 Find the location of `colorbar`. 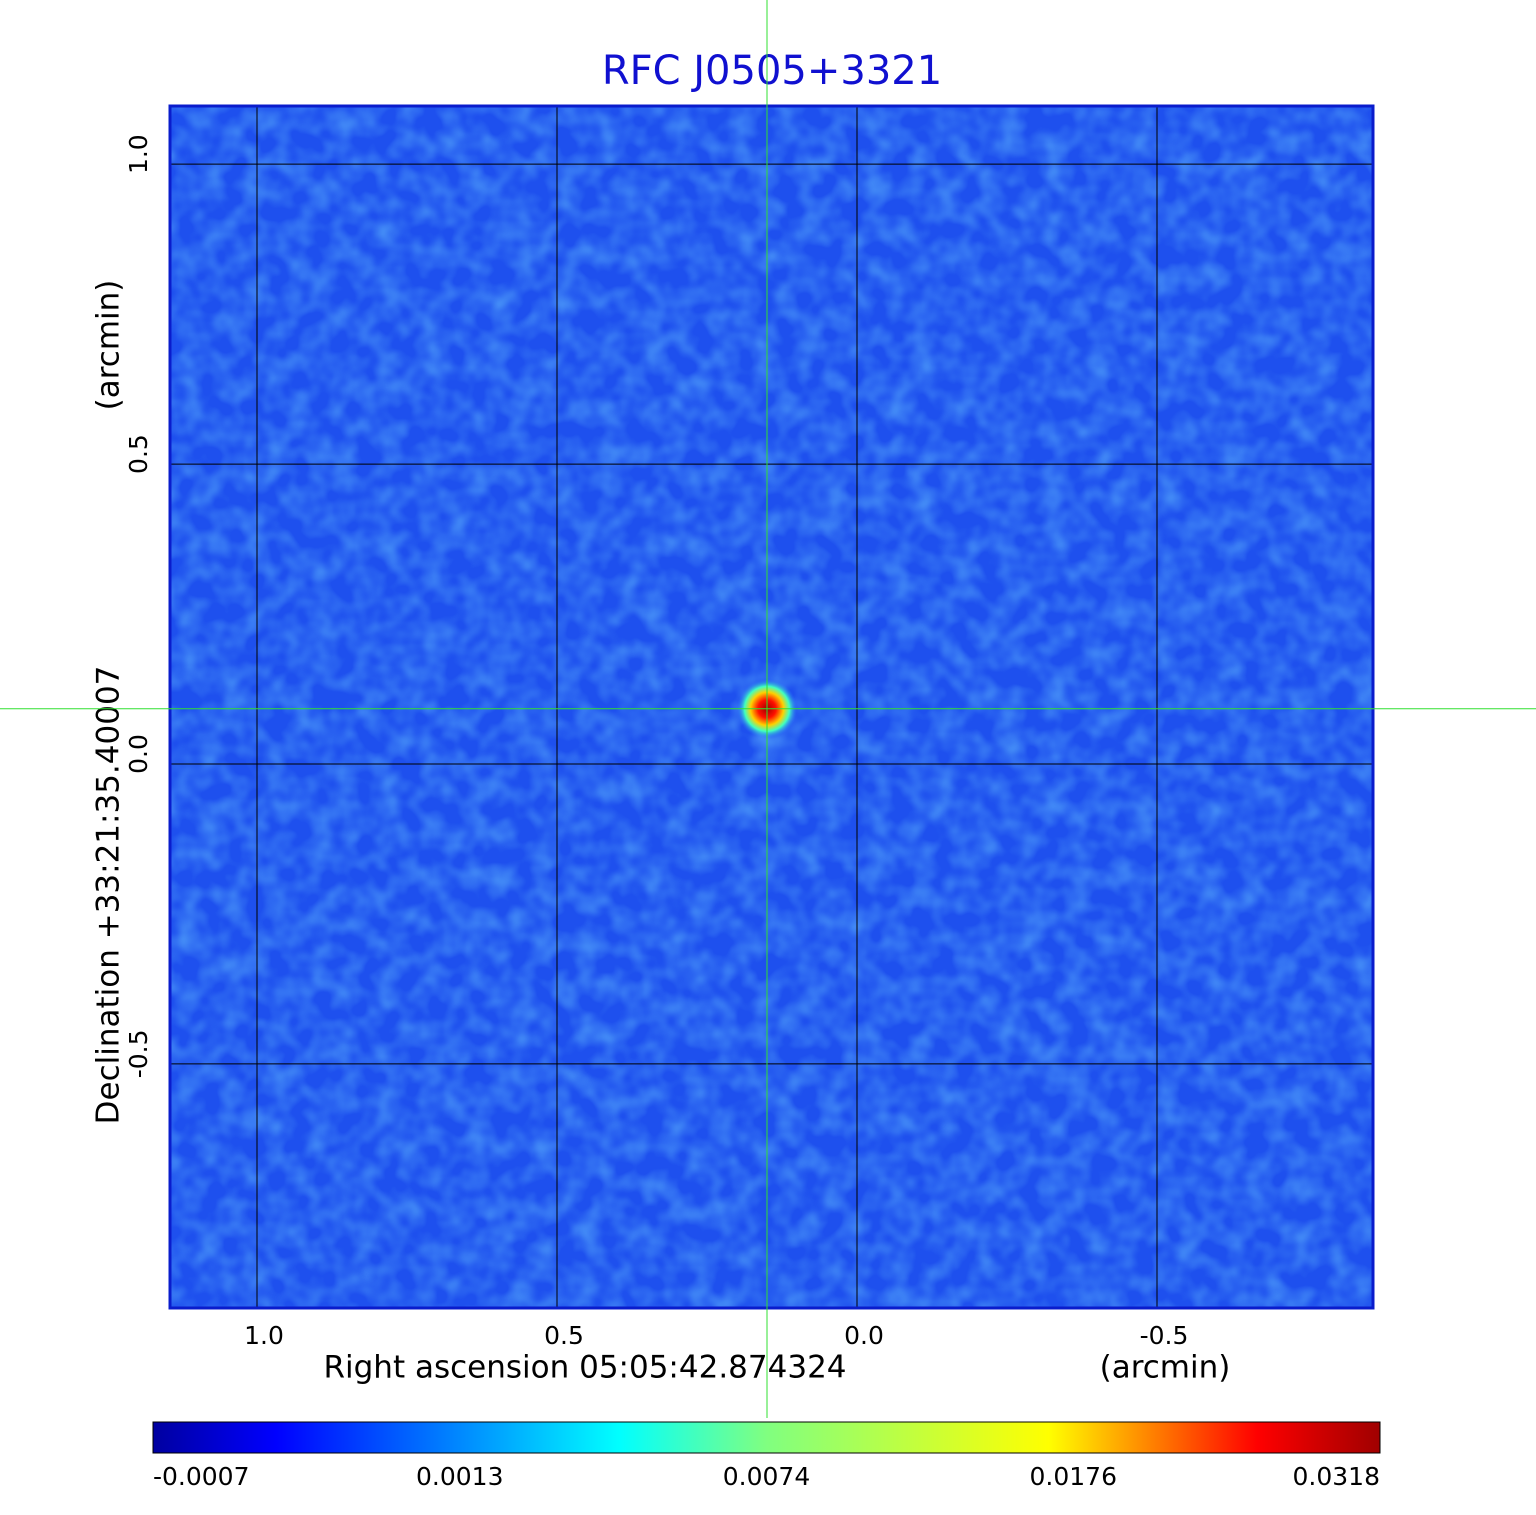

colorbar is located at coordinates (766, 1437).